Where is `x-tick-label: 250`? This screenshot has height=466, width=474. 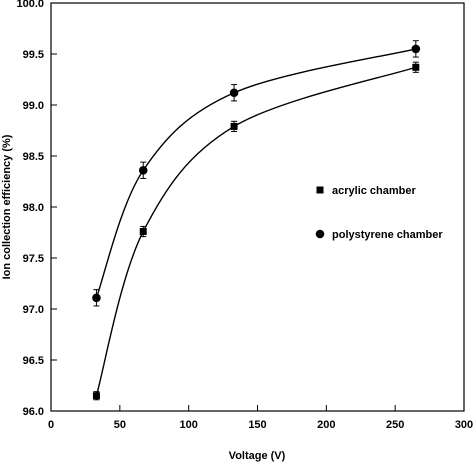
x-tick-label: 250 is located at coordinates (395, 425).